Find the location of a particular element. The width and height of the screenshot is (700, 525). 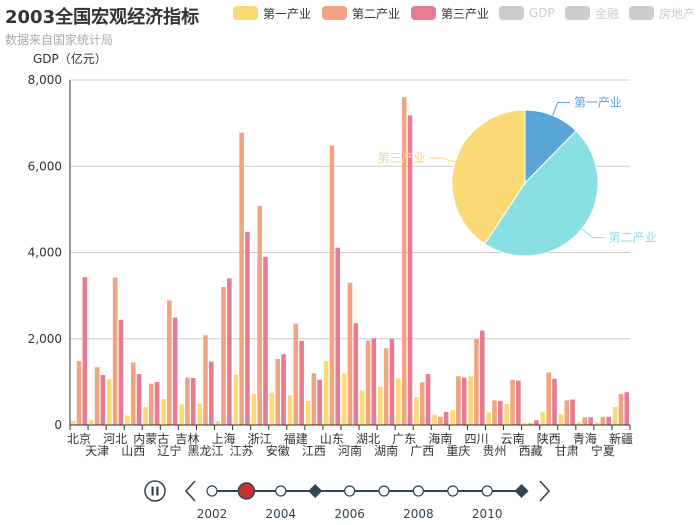

legend-item-tertiary: 第三产业 is located at coordinates (450, 13).